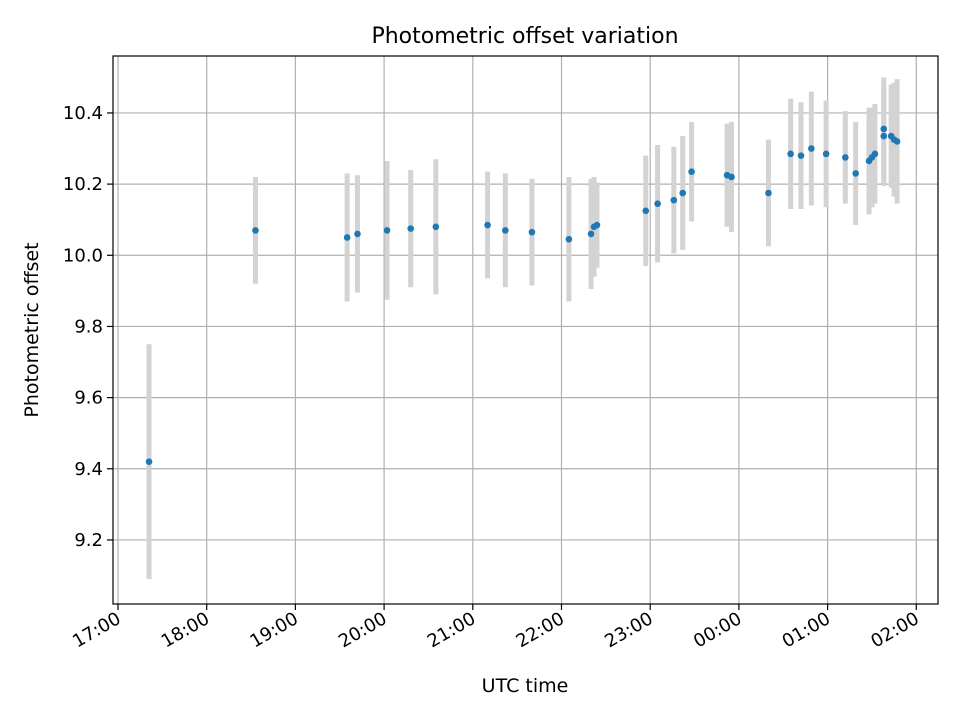 Image resolution: width=960 pixels, height=720 pixels. What do you see at coordinates (88, 540) in the screenshot?
I see `y-tick-label: 9.2` at bounding box center [88, 540].